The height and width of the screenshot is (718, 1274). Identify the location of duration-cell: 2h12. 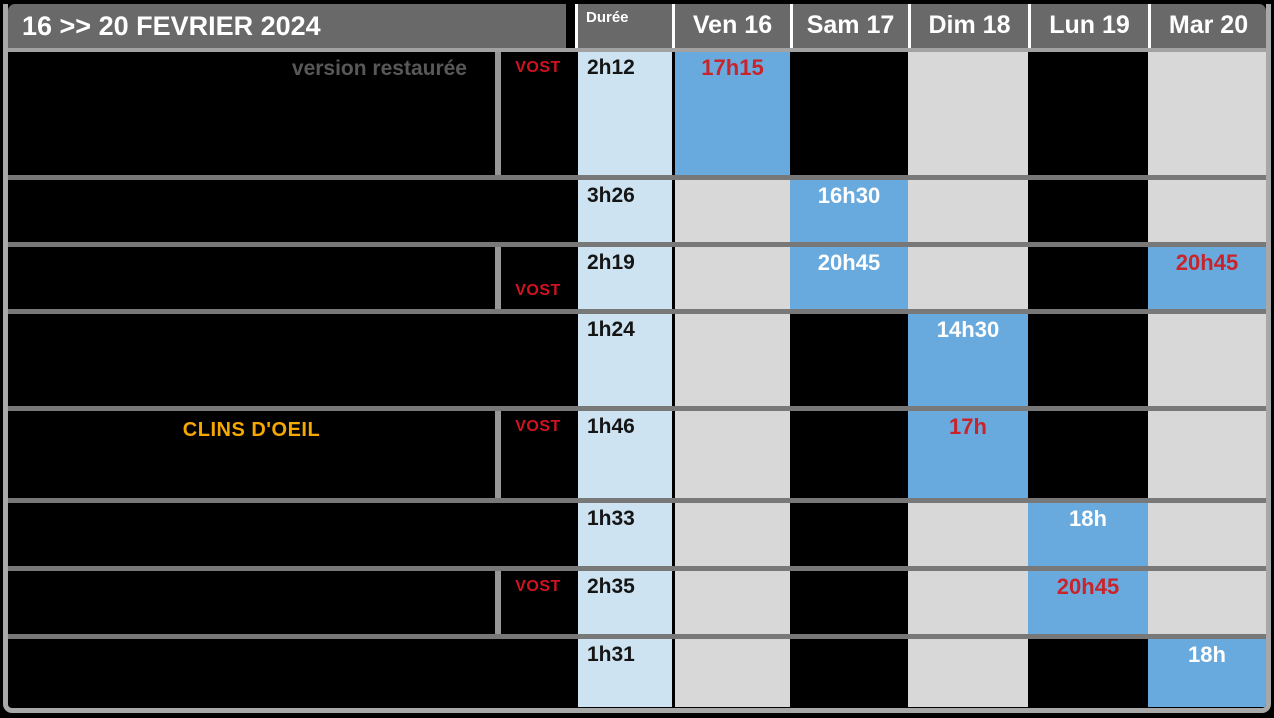
(625, 113).